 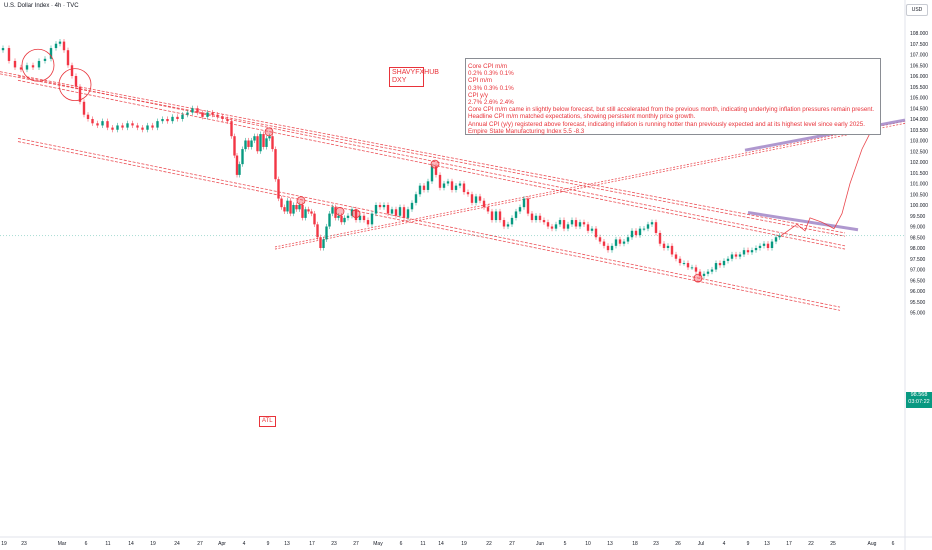 What do you see at coordinates (919, 142) in the screenshot?
I see `y-tick-label: 103.000` at bounding box center [919, 142].